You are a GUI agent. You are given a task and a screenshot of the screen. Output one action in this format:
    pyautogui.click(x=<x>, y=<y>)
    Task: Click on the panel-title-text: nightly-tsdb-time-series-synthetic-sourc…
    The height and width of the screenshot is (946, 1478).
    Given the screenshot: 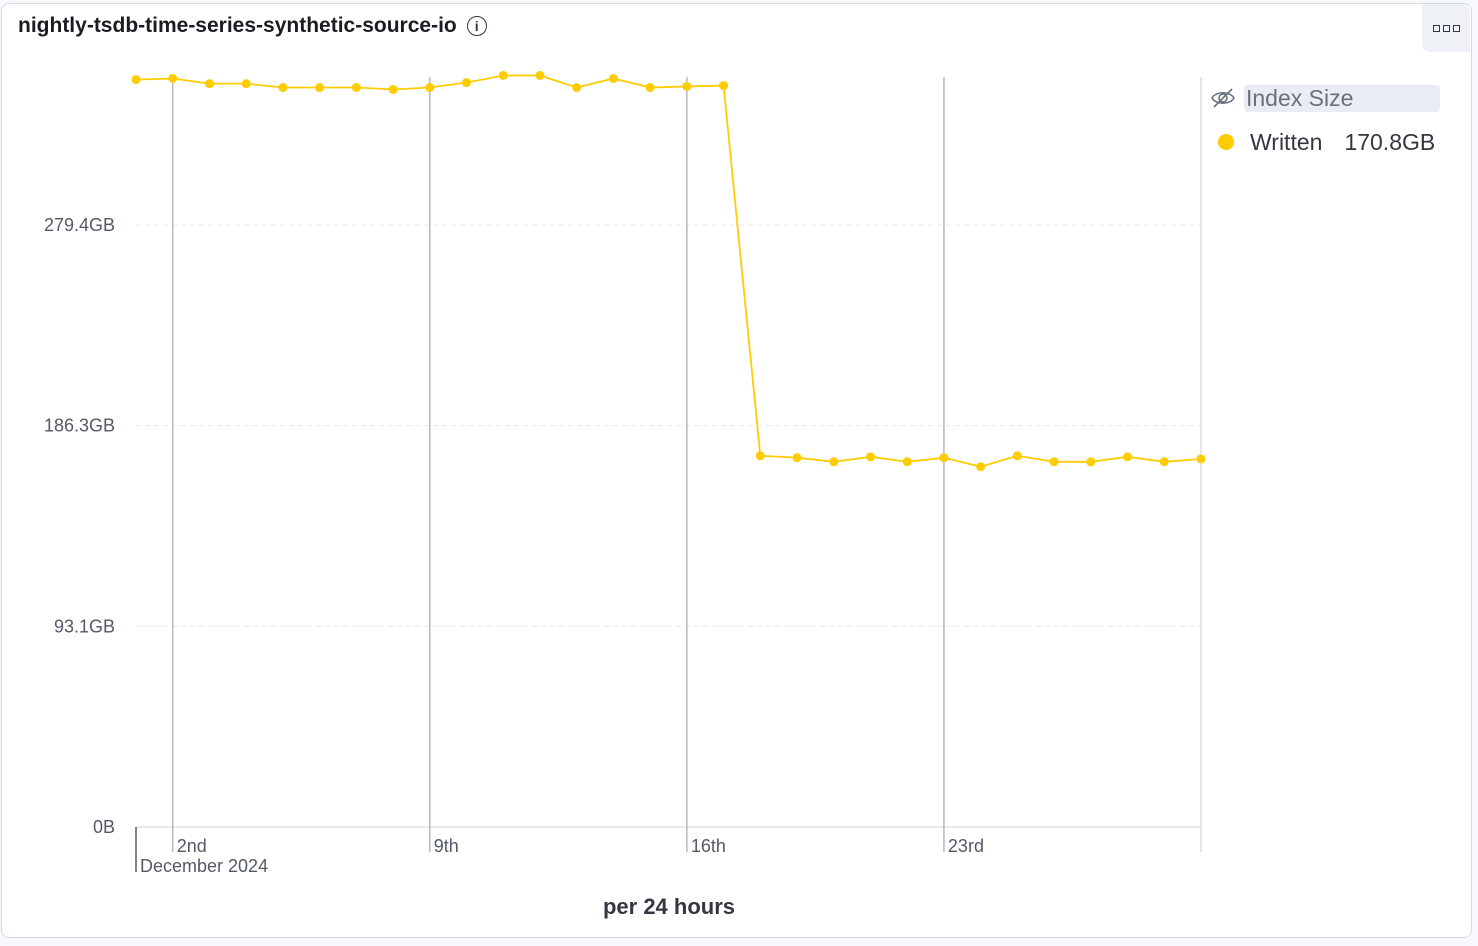 What is the action you would take?
    pyautogui.click(x=237, y=25)
    